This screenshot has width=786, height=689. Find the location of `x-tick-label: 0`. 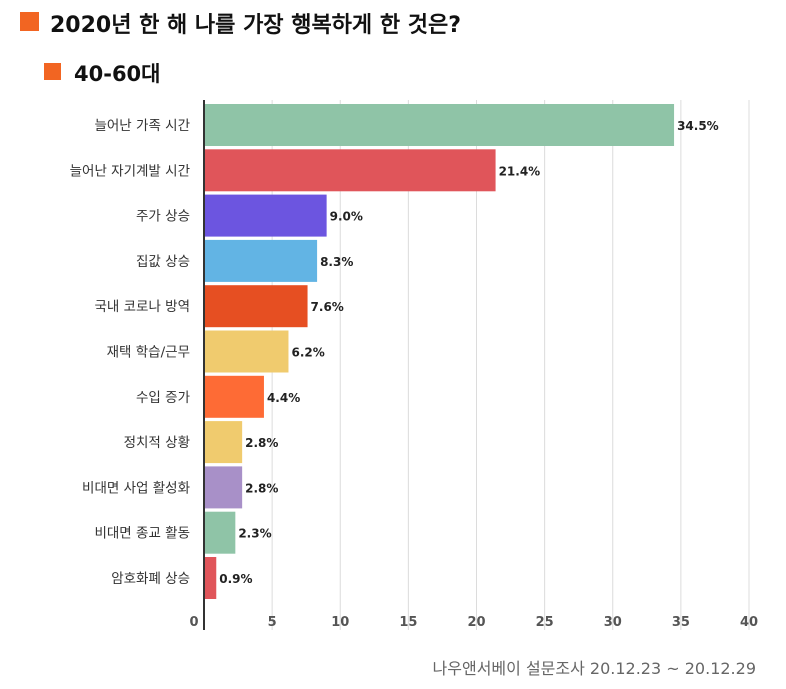

x-tick-label: 0 is located at coordinates (193, 622).